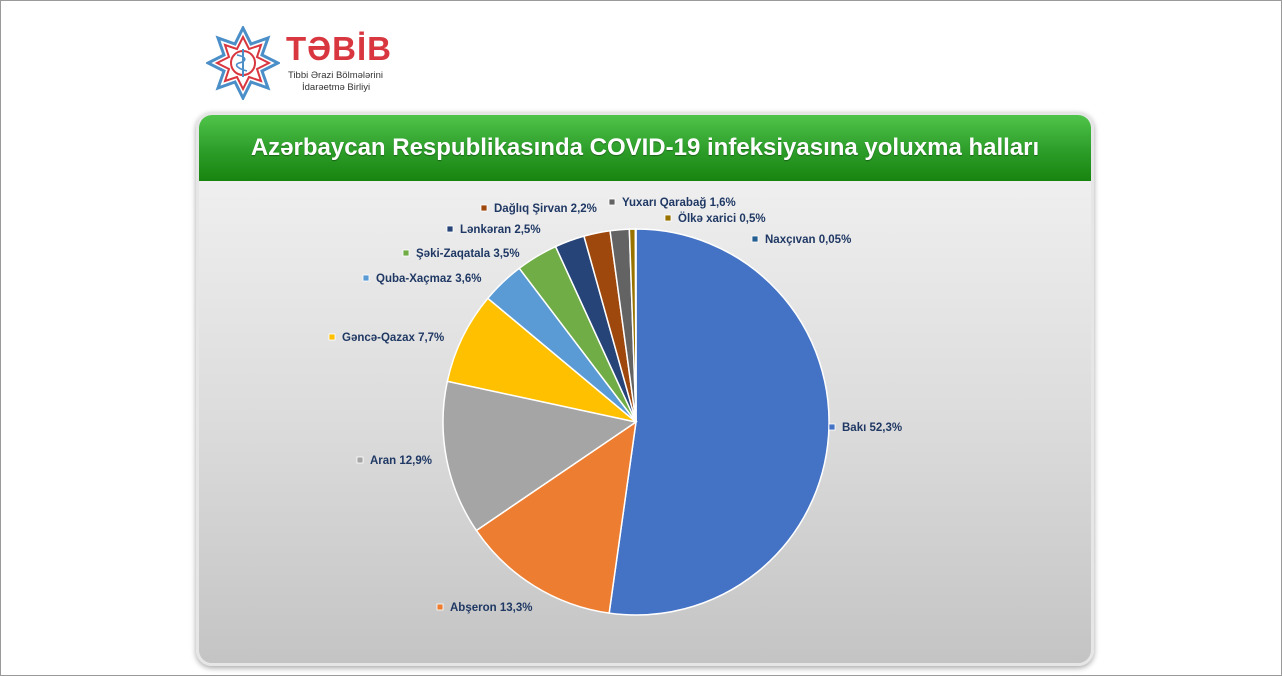 This screenshot has width=1282, height=676. I want to click on slice-data-label: Gəncə-Qazax 7,7%, so click(393, 338).